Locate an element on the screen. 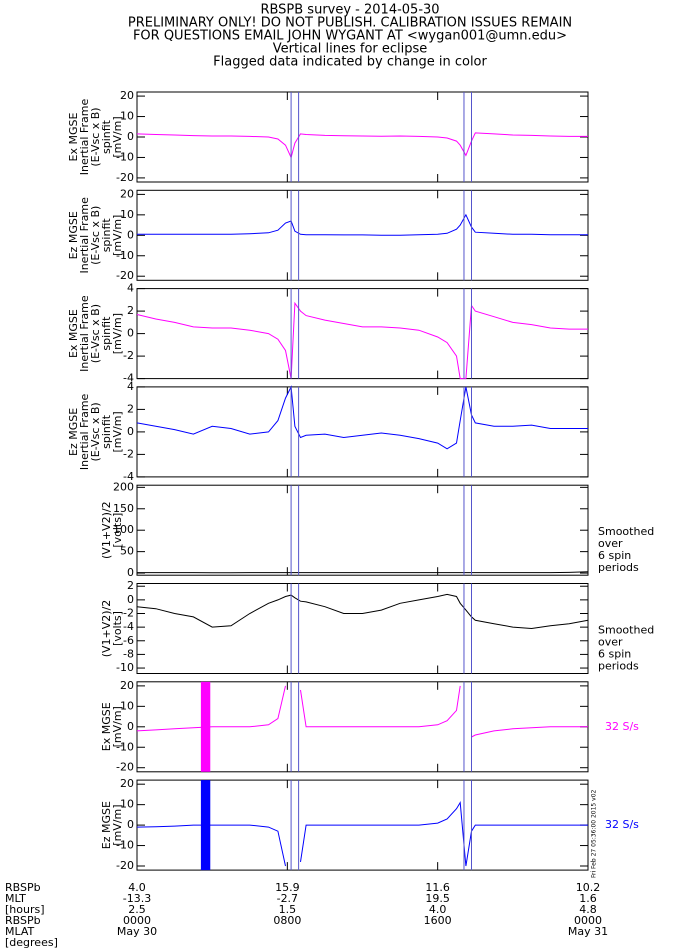  y-tick-label: 200 is located at coordinates (123, 486).